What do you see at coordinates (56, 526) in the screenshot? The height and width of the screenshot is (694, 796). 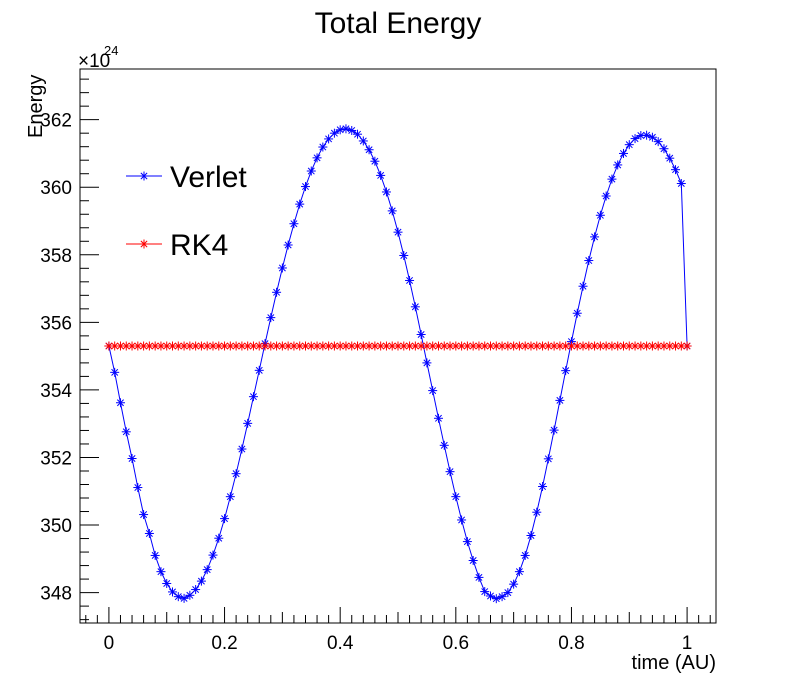 I see `y-tick-label: 350` at bounding box center [56, 526].